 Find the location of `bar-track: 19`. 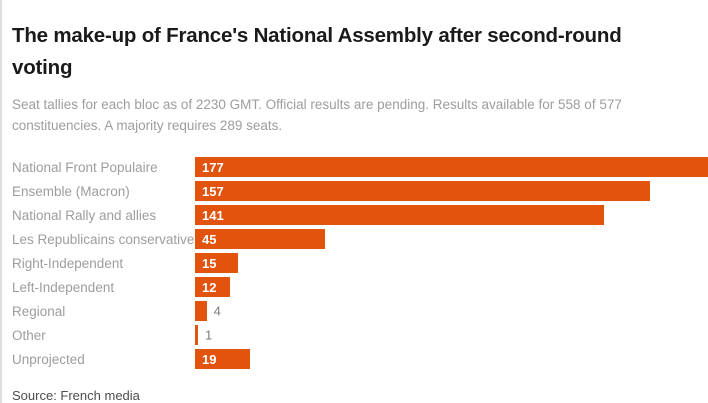

bar-track: 19 is located at coordinates (451, 359).